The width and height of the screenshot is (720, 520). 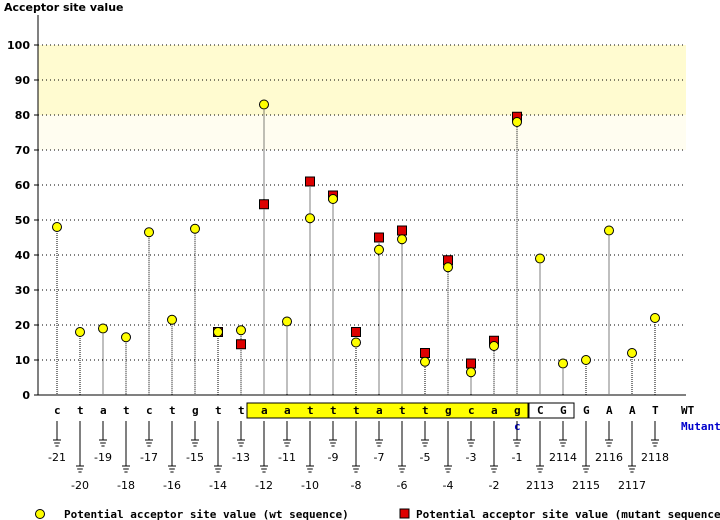 What do you see at coordinates (241, 457) in the screenshot?
I see `position-label: -13` at bounding box center [241, 457].